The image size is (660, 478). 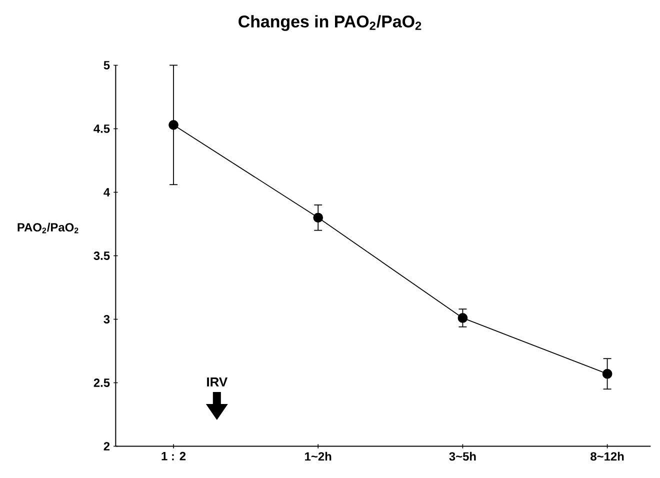 What do you see at coordinates (48, 228) in the screenshot?
I see `y-axis-title: PAO$_{2}$/PaO$_{2}$` at bounding box center [48, 228].